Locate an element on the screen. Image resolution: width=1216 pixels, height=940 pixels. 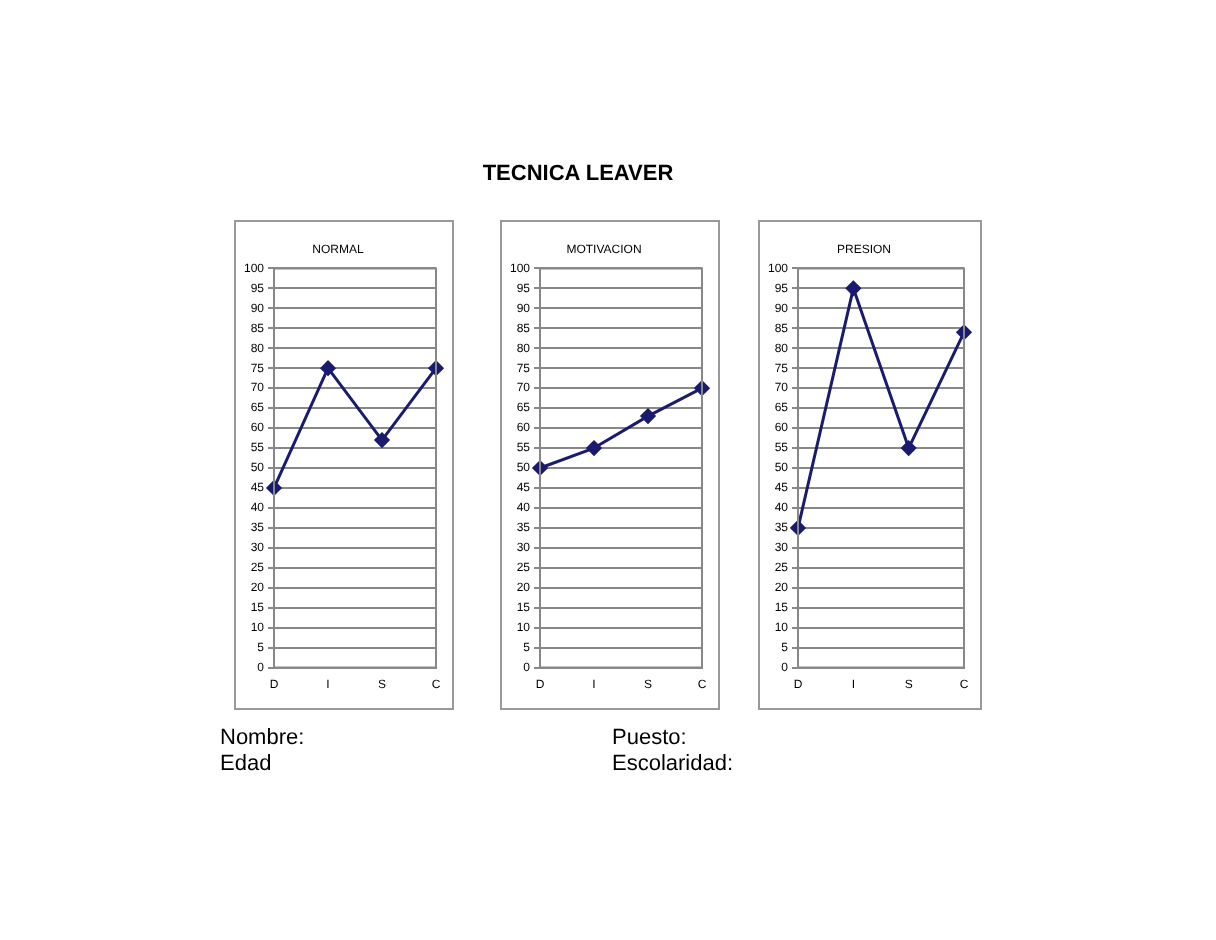
text: Escolaridad: is located at coordinates (673, 764).